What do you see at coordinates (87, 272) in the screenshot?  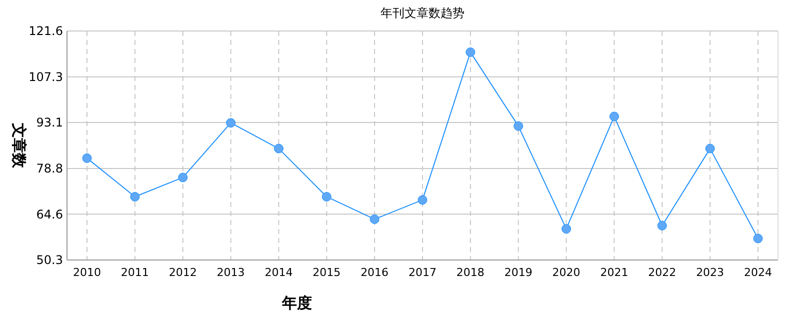 I see `x-tick-label: 2010` at bounding box center [87, 272].